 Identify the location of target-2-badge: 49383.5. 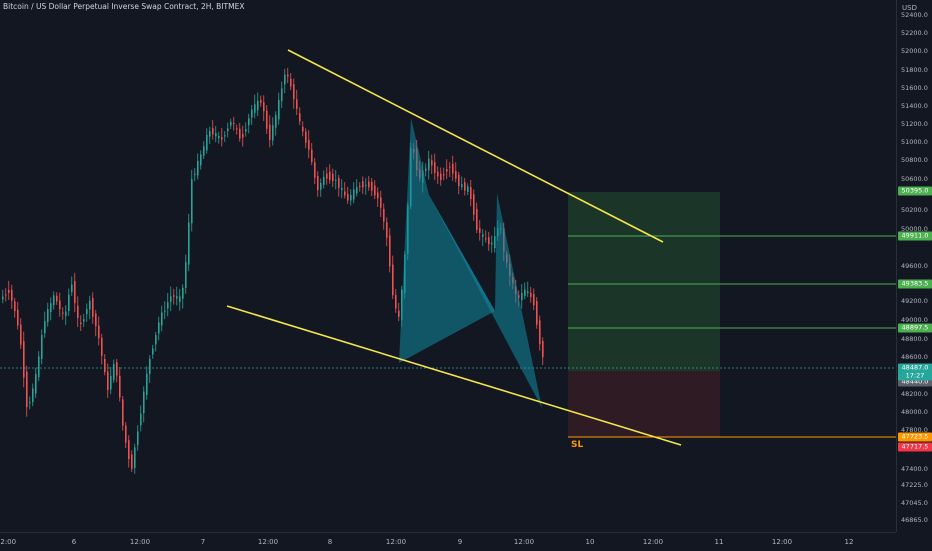
(915, 284).